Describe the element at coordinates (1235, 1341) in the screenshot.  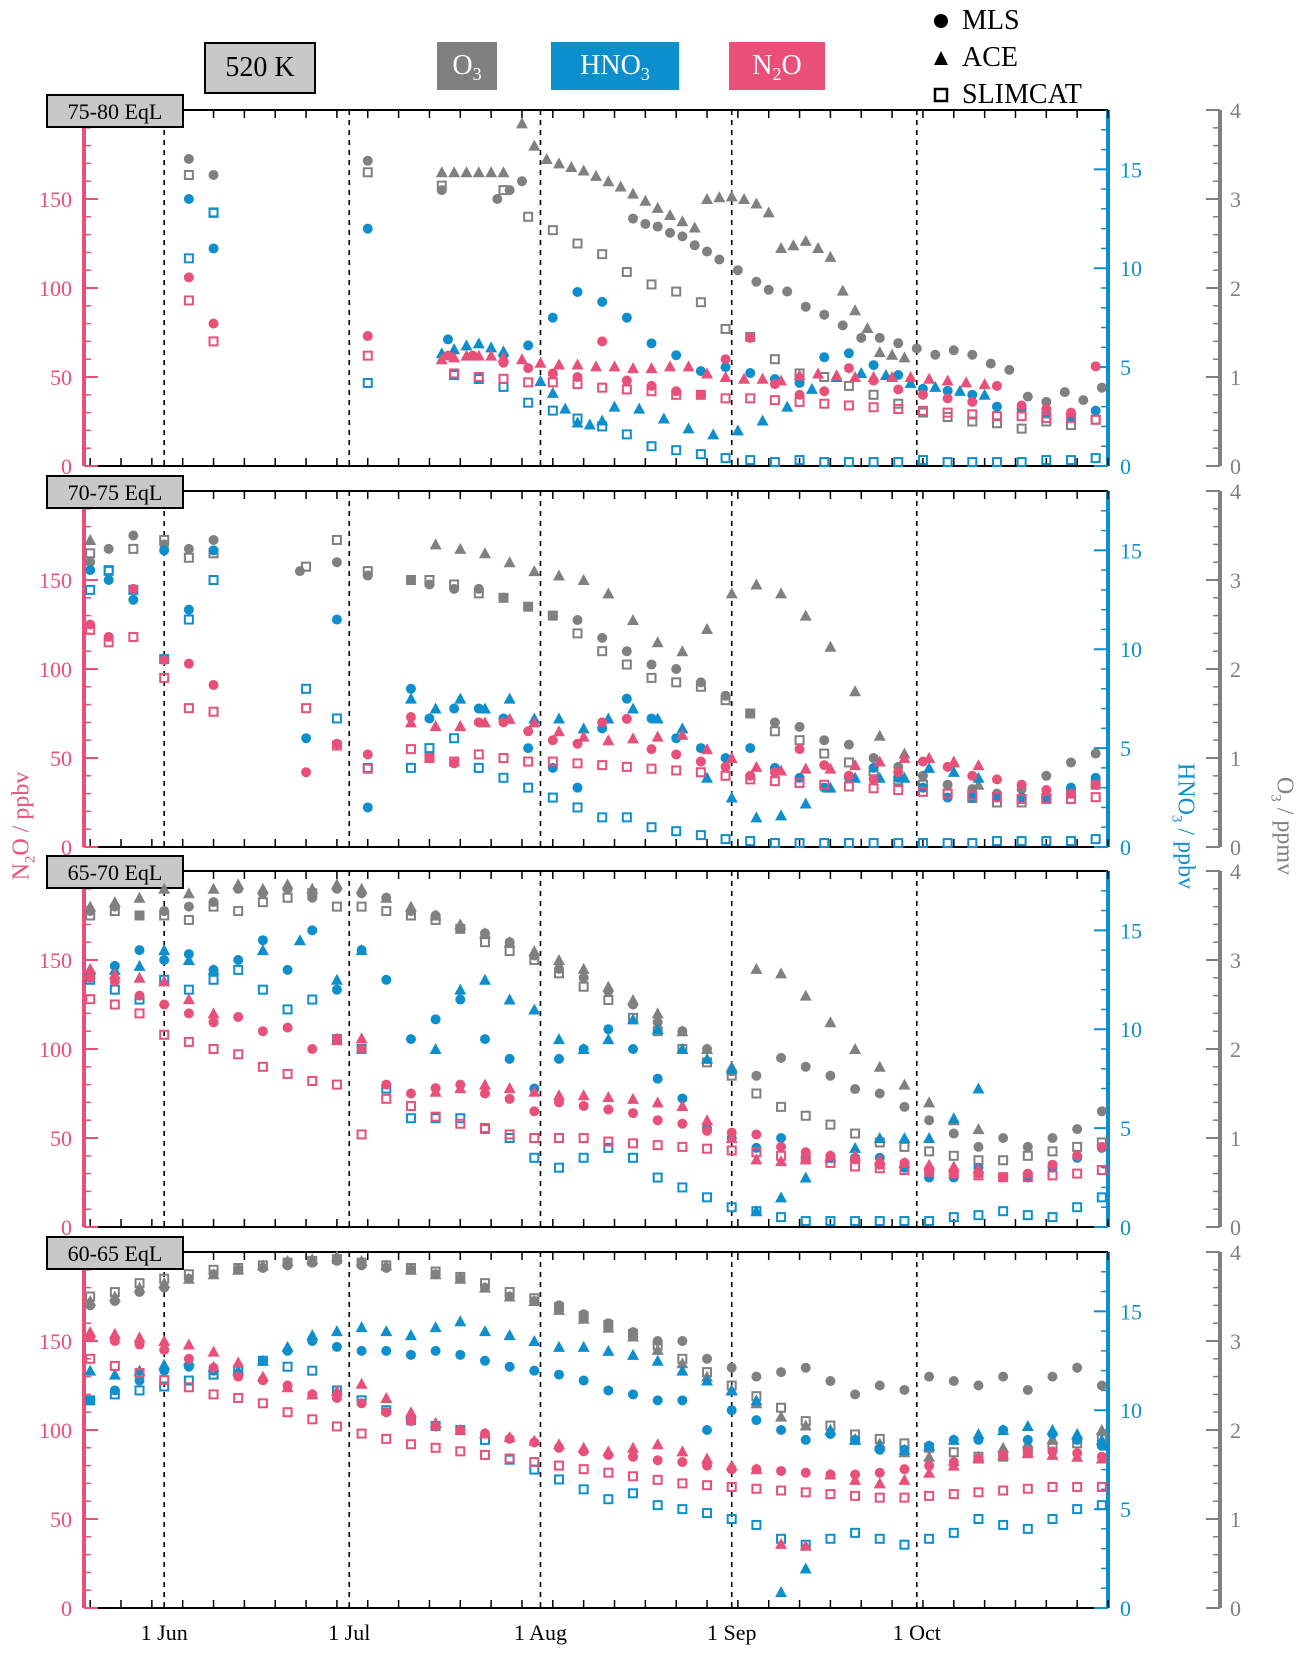
I see `o3-tick-label: 3` at that location.